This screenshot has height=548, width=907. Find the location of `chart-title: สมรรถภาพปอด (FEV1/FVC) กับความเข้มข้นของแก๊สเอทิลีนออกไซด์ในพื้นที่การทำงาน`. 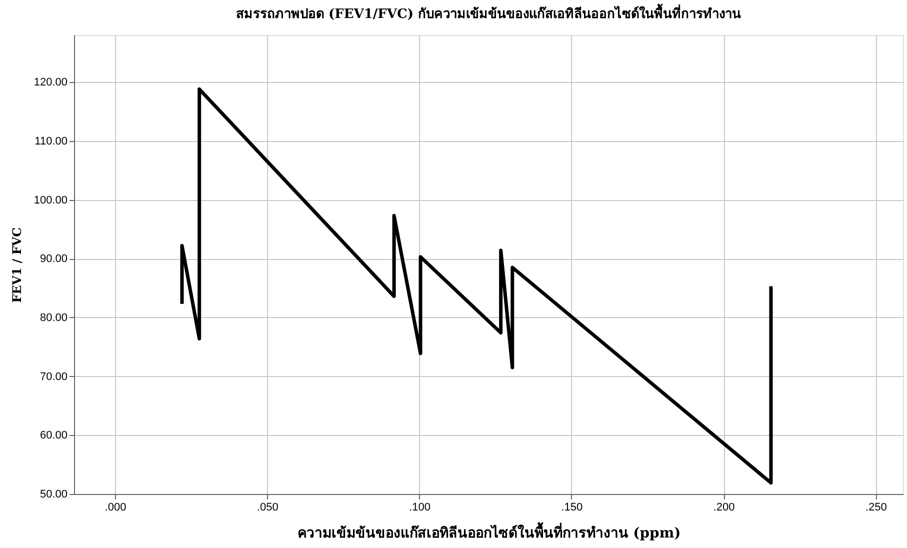

chart-title: สมรรถภาพปอด (FEV1/FVC) กับความเข้มข้นของแก๊สเอทิลีนออกไซด์ในพื้นที่การทำงาน is located at coordinates (489, 12).